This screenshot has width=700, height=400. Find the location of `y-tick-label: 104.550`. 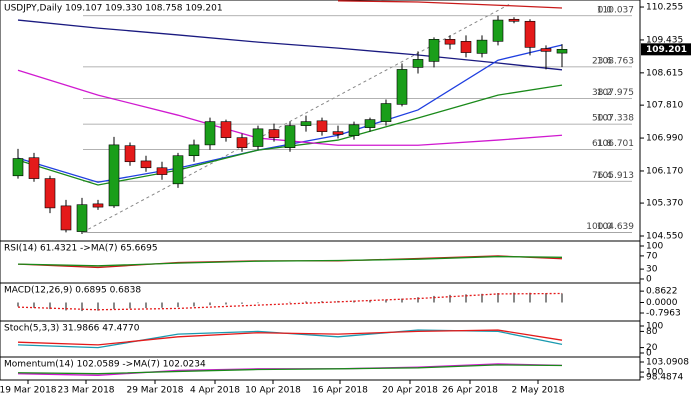

y-tick-label: 104.550 is located at coordinates (664, 236).